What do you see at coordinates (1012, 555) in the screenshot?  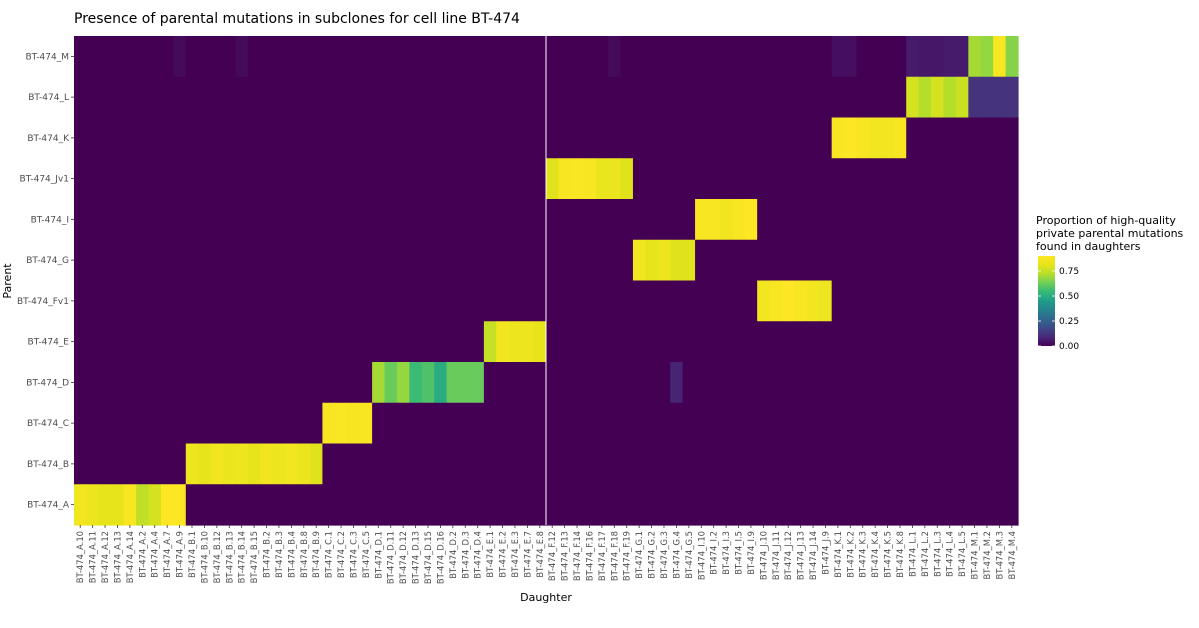 I see `x-tick-label: BT-474_M.4` at bounding box center [1012, 555].